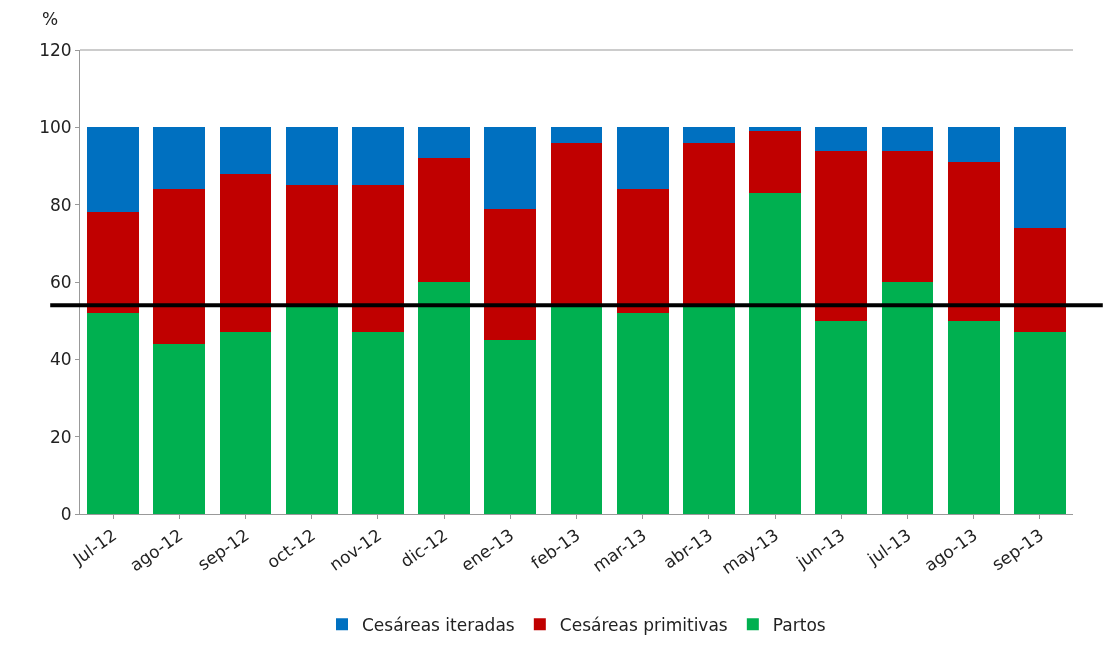  What do you see at coordinates (60, 359) in the screenshot?
I see `y-tick-label: 40` at bounding box center [60, 359].